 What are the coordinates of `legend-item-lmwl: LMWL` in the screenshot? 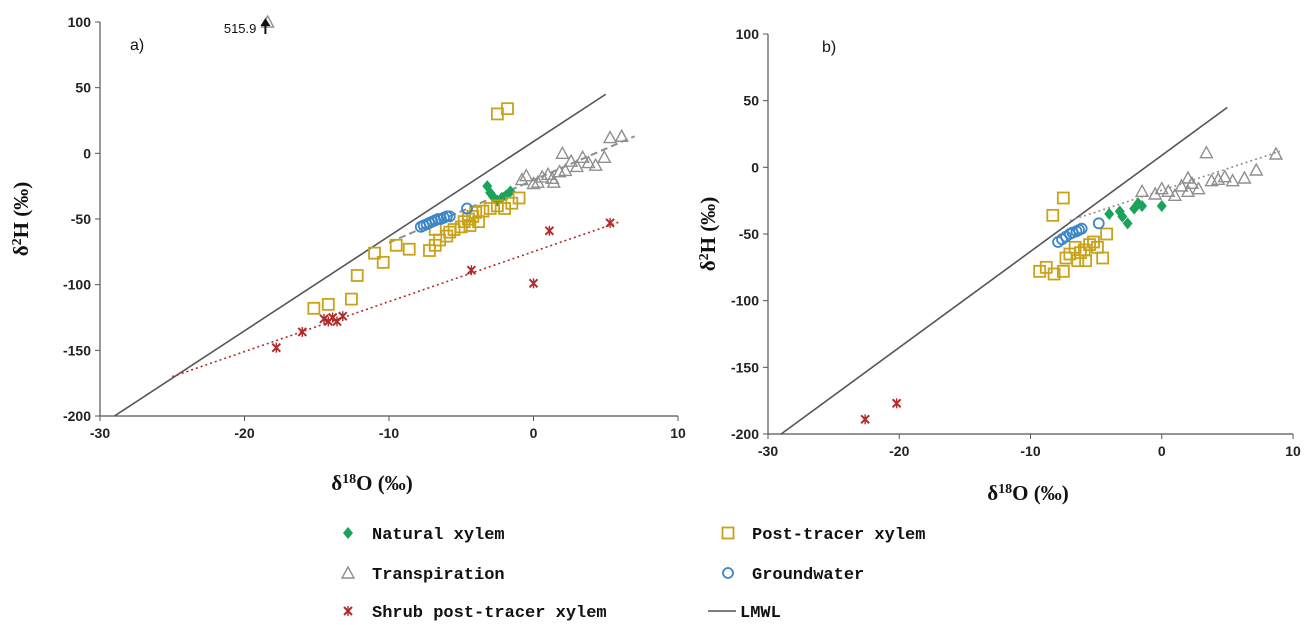 It's located at (744, 613).